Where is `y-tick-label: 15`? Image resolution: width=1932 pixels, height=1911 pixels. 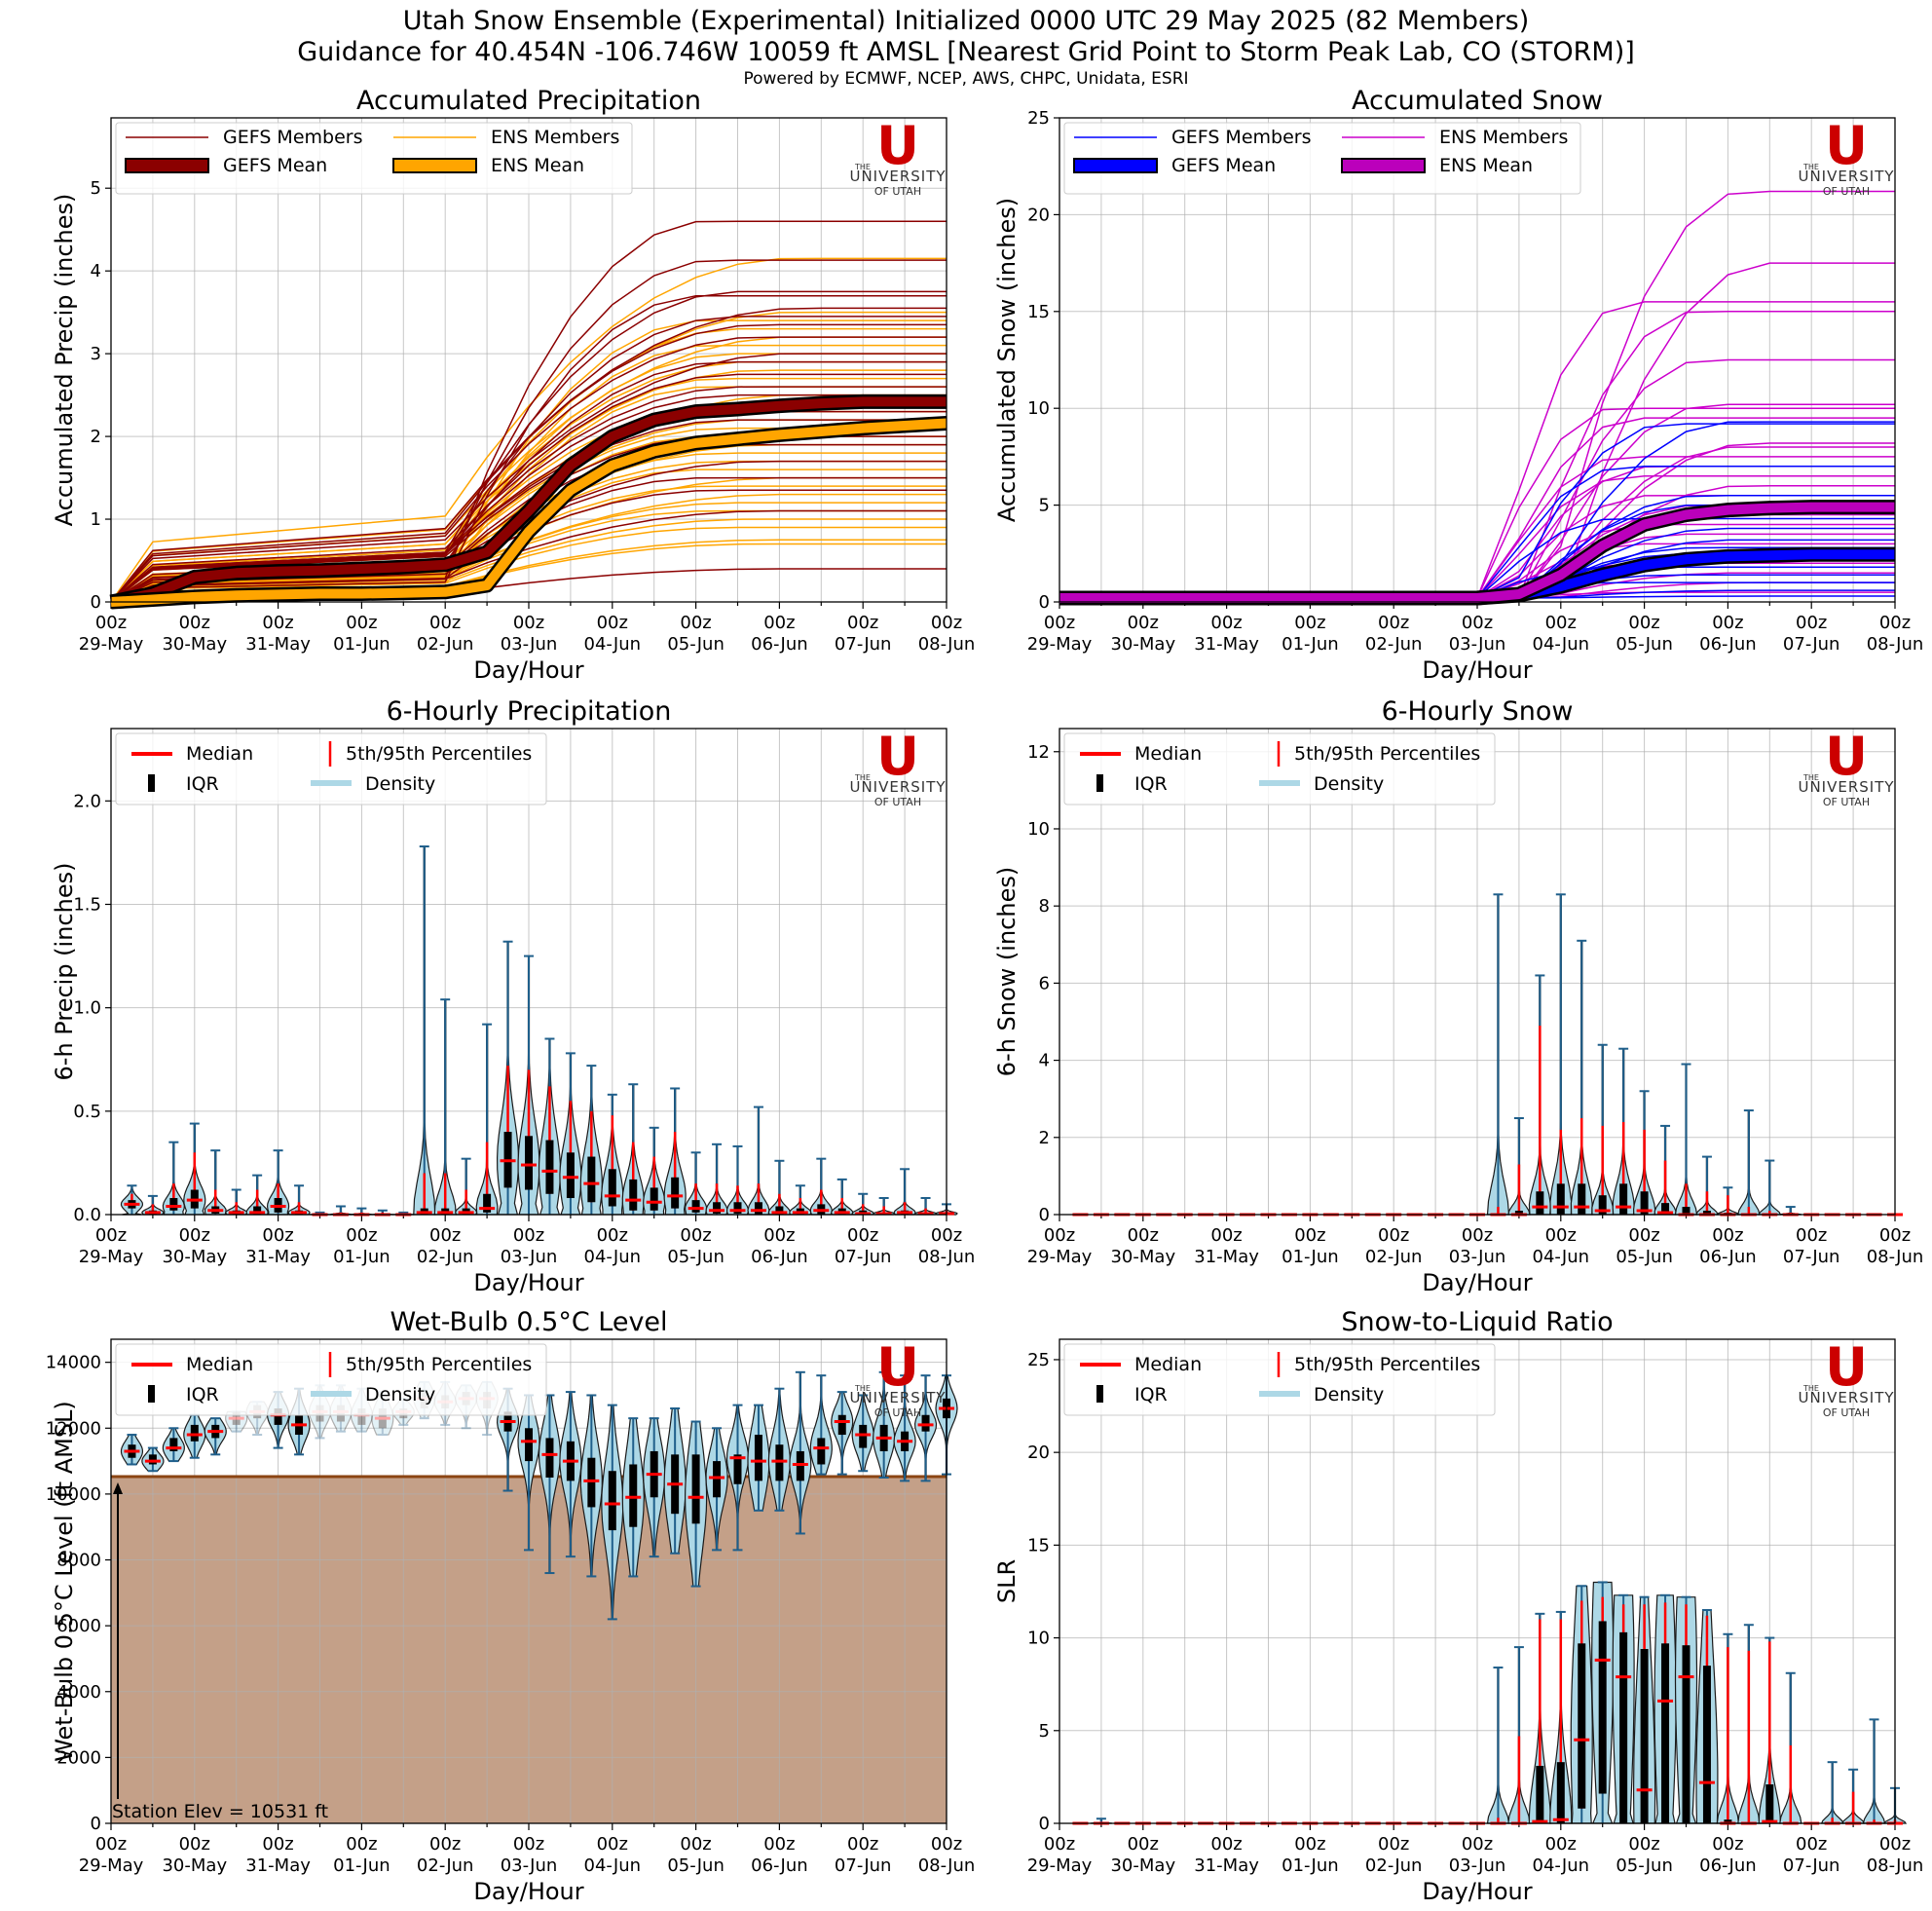
y-tick-label: 15 is located at coordinates (1038, 1545).